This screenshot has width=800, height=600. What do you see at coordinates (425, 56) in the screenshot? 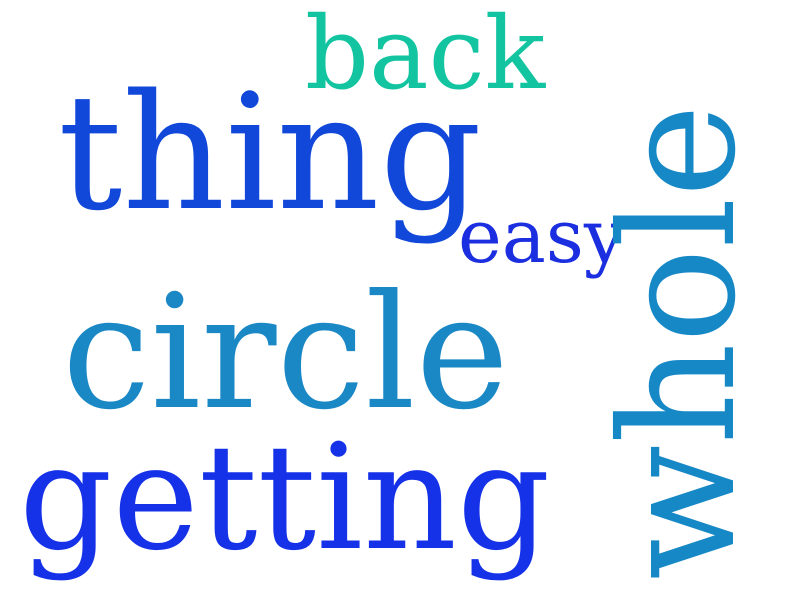
I see `word-back: back` at bounding box center [425, 56].